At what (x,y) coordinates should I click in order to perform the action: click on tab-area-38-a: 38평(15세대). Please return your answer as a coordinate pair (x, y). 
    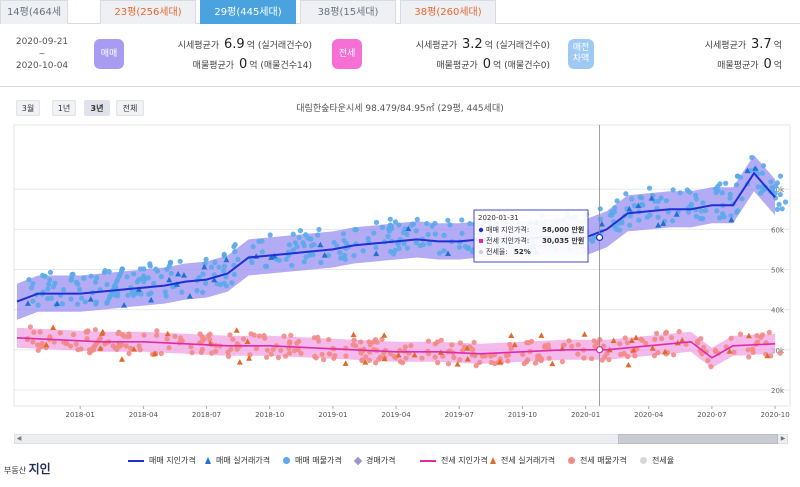
    Looking at the image, I should click on (348, 12).